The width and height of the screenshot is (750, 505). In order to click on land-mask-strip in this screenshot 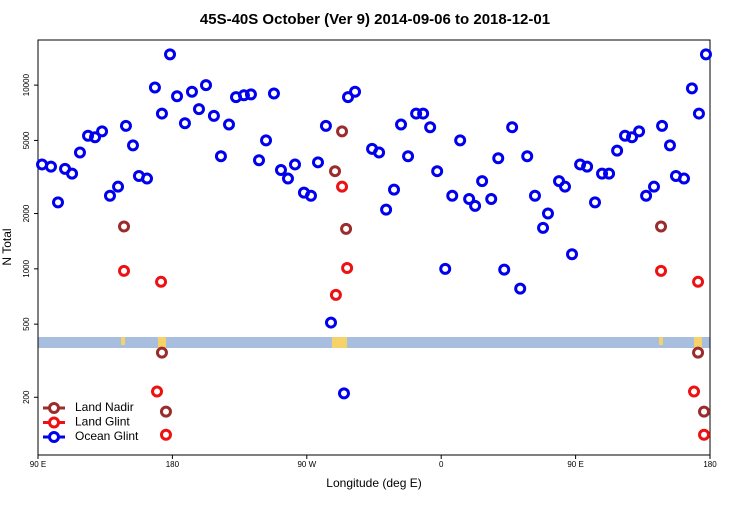, I will do `click(374, 342)`.